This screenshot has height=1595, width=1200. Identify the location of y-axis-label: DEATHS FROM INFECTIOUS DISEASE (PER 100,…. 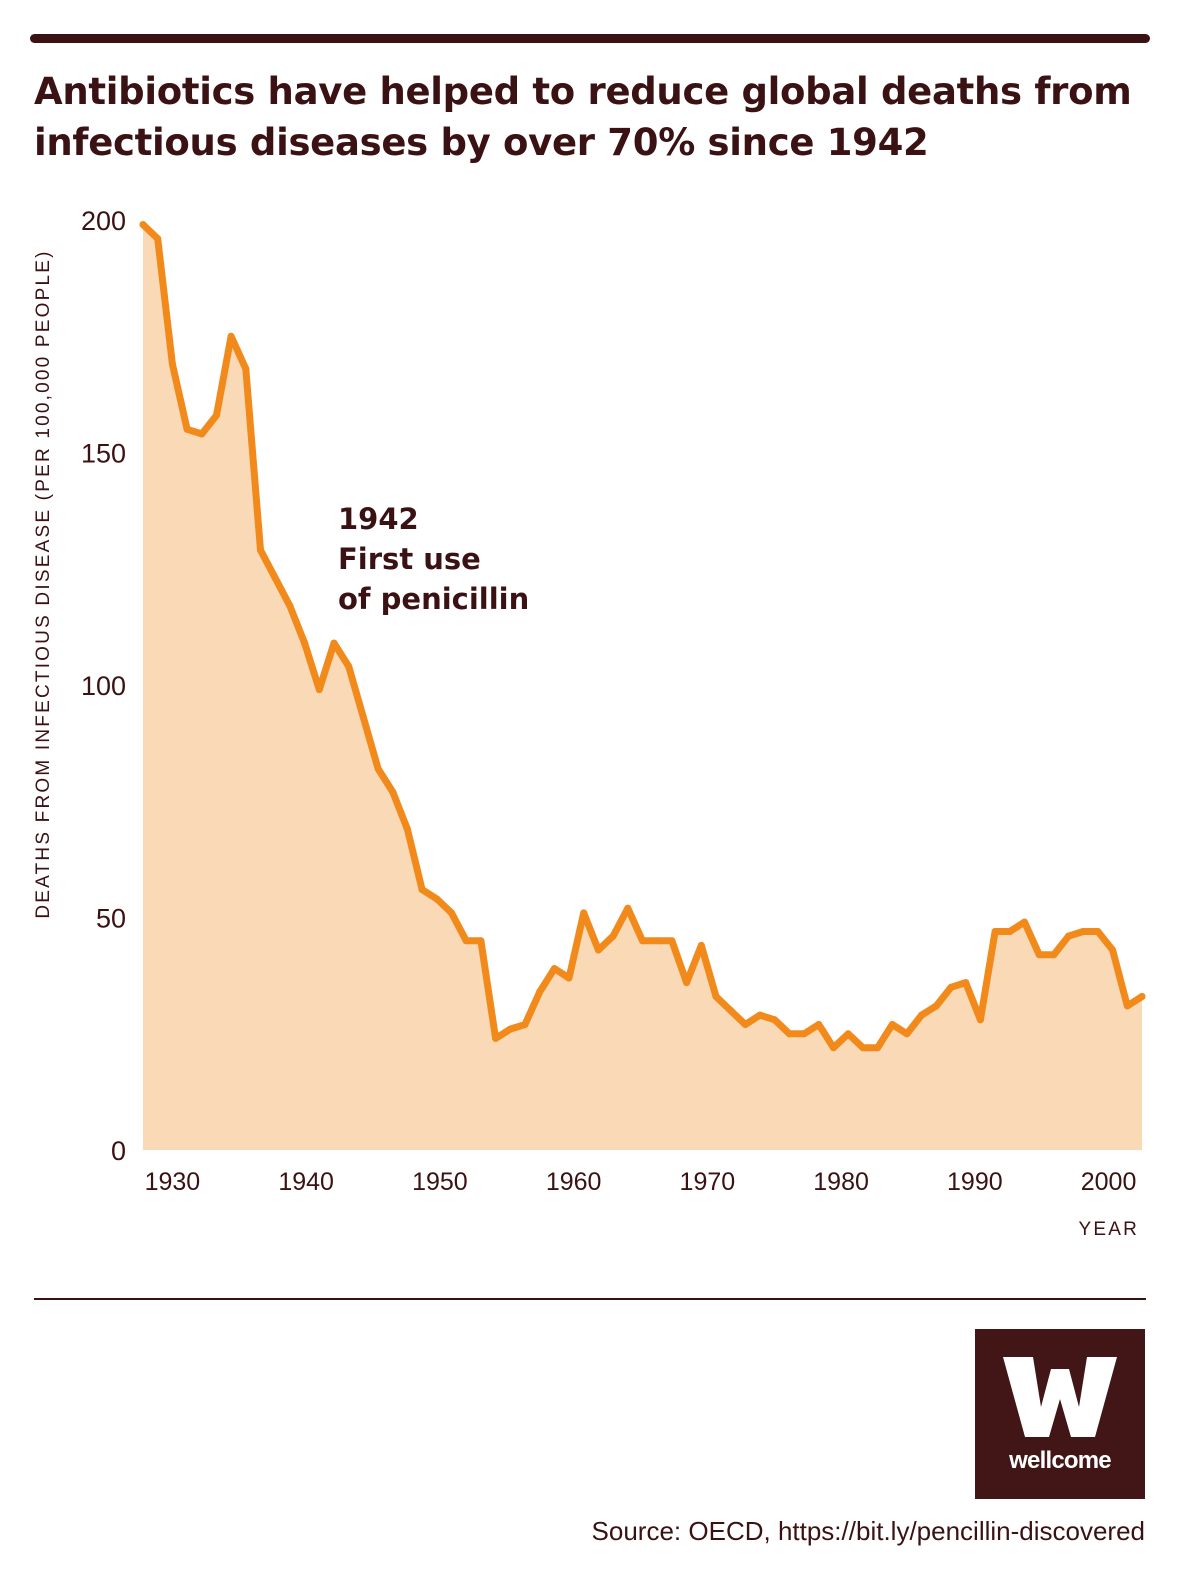
(43, 583).